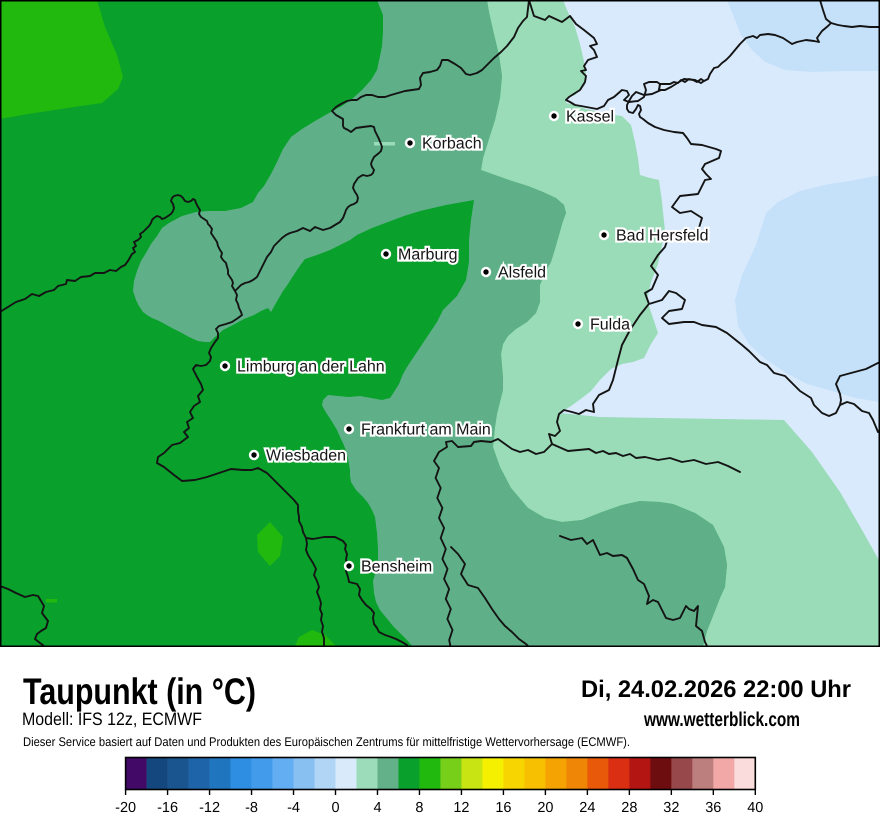 This screenshot has width=880, height=835. Describe the element at coordinates (251, 808) in the screenshot. I see `svg-text: -8` at that location.